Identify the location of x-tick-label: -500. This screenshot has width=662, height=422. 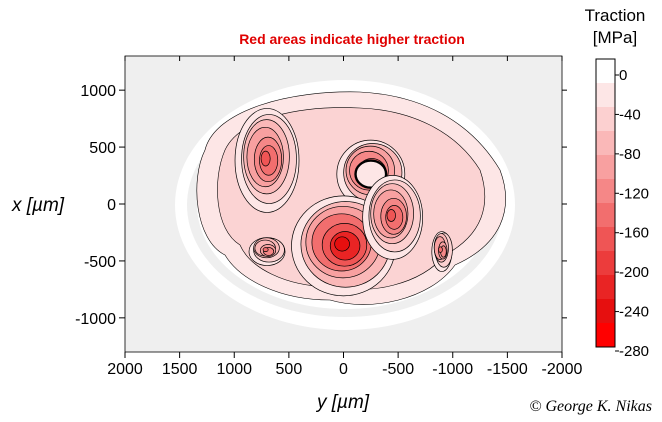
(398, 369).